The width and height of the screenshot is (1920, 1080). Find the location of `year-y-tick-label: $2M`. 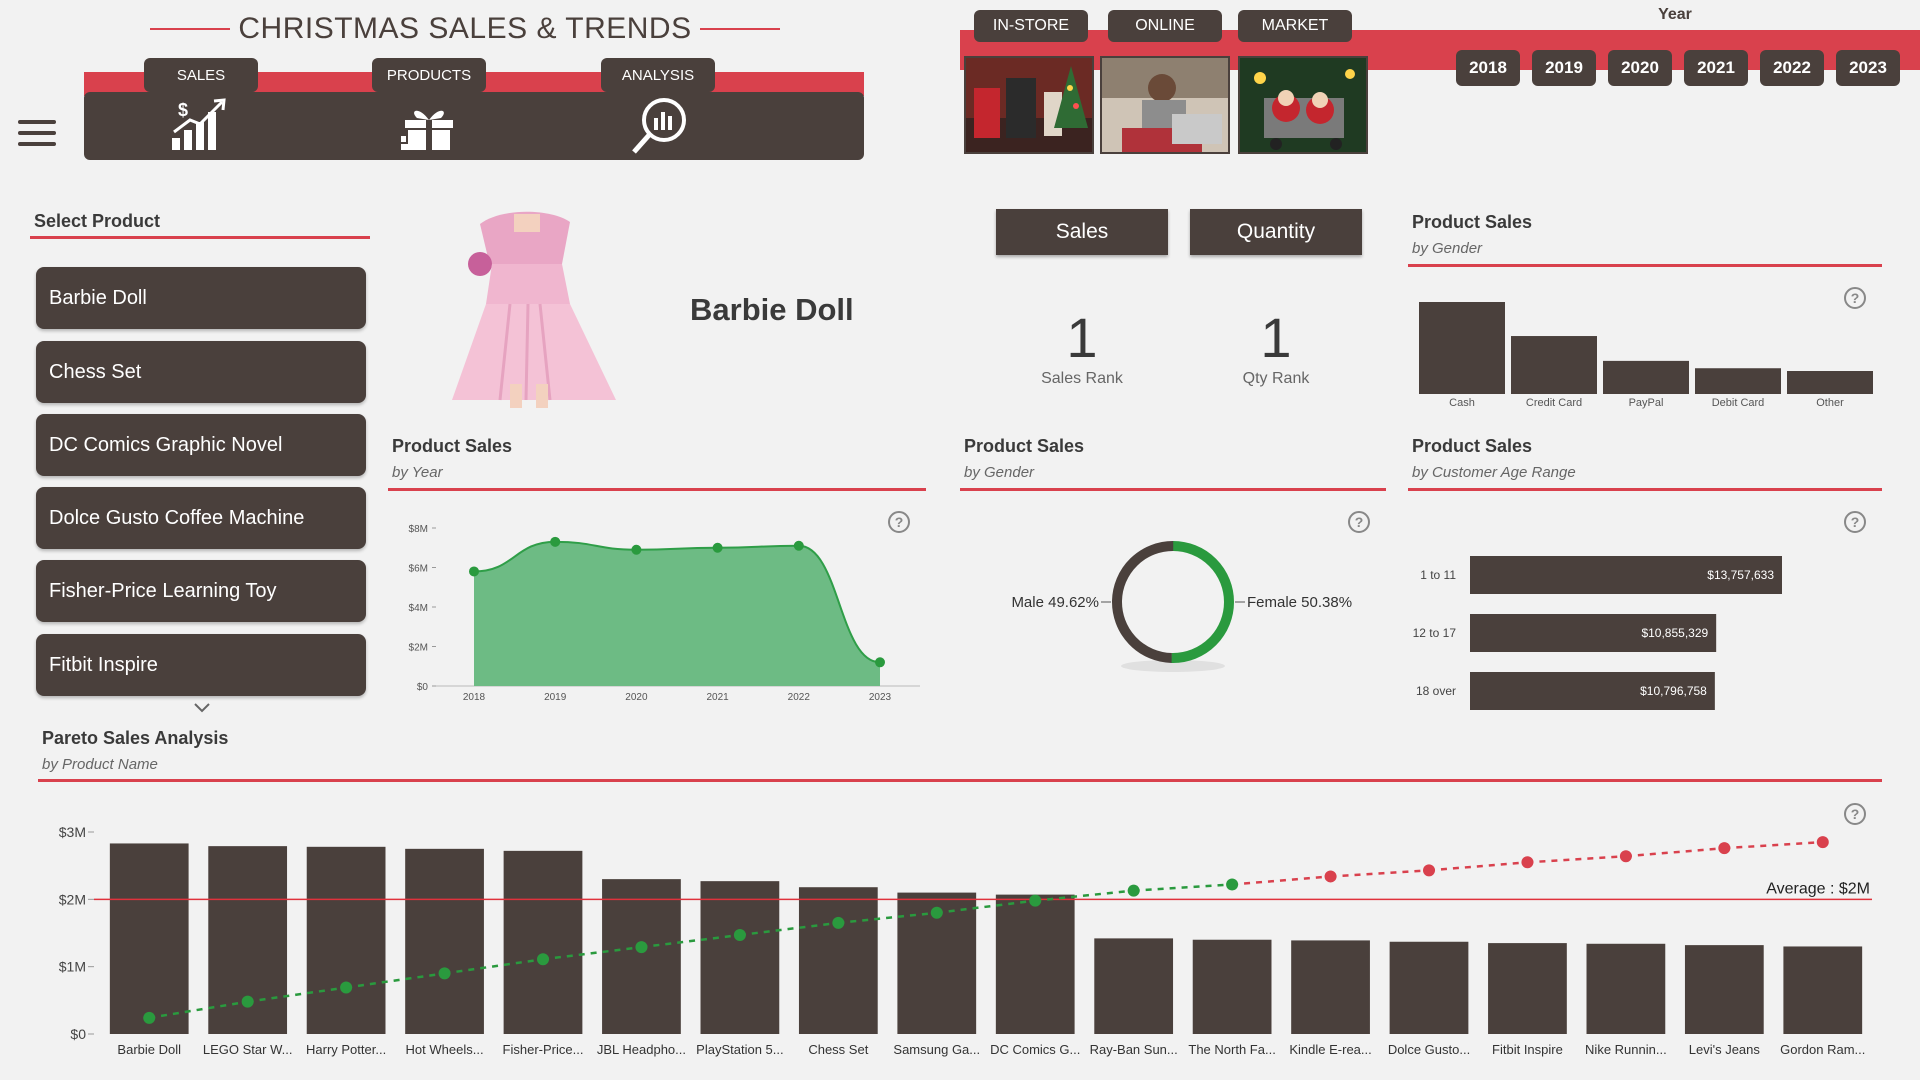

year-y-tick-label: $2M is located at coordinates (418, 648).